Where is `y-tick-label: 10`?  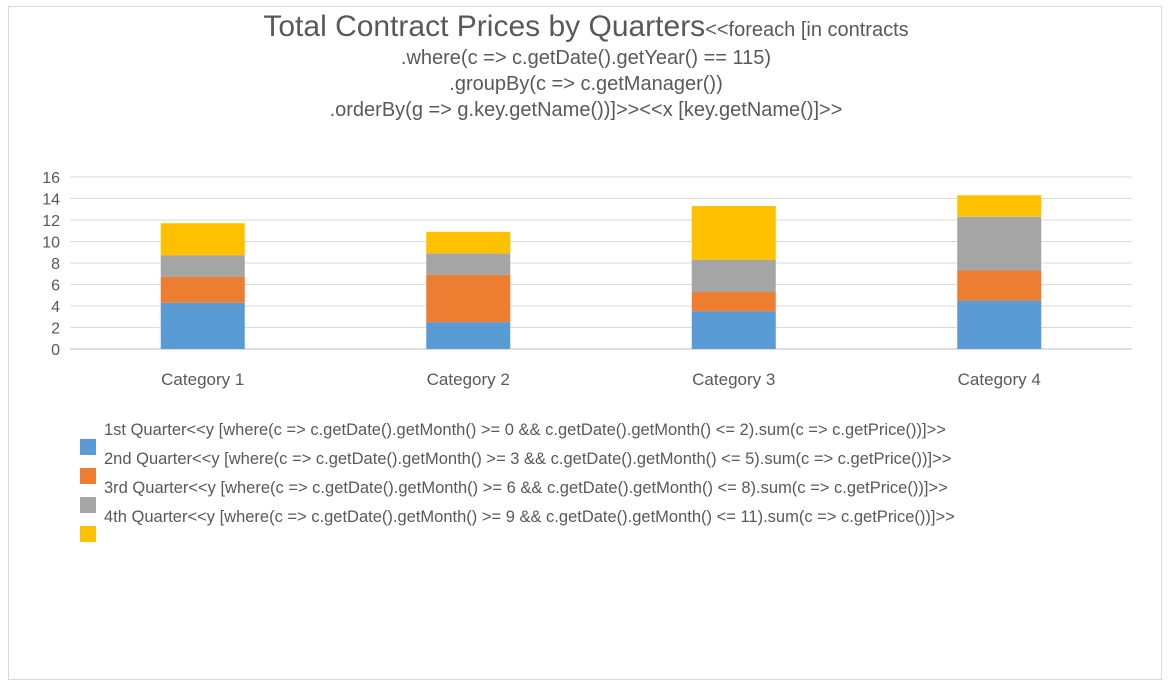 y-tick-label: 10 is located at coordinates (51, 243).